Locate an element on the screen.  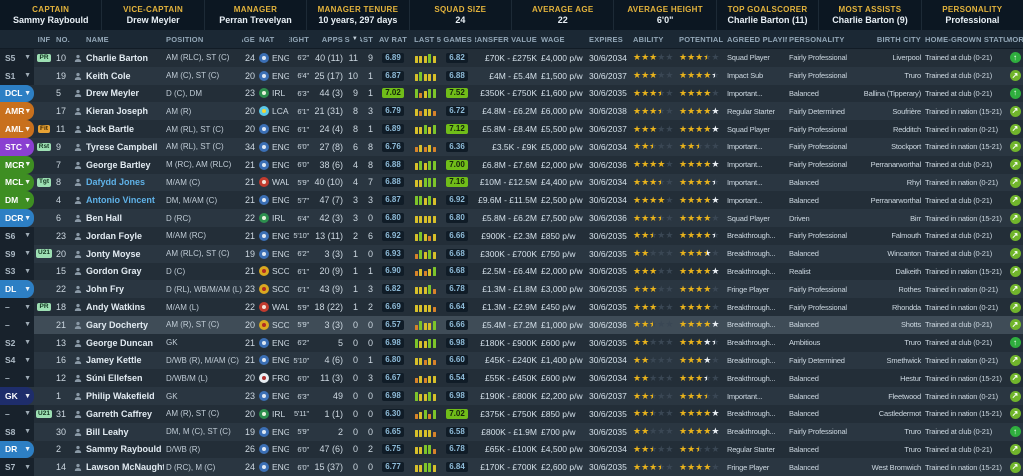
column-header-nat: NAT is located at coordinates (273, 39).